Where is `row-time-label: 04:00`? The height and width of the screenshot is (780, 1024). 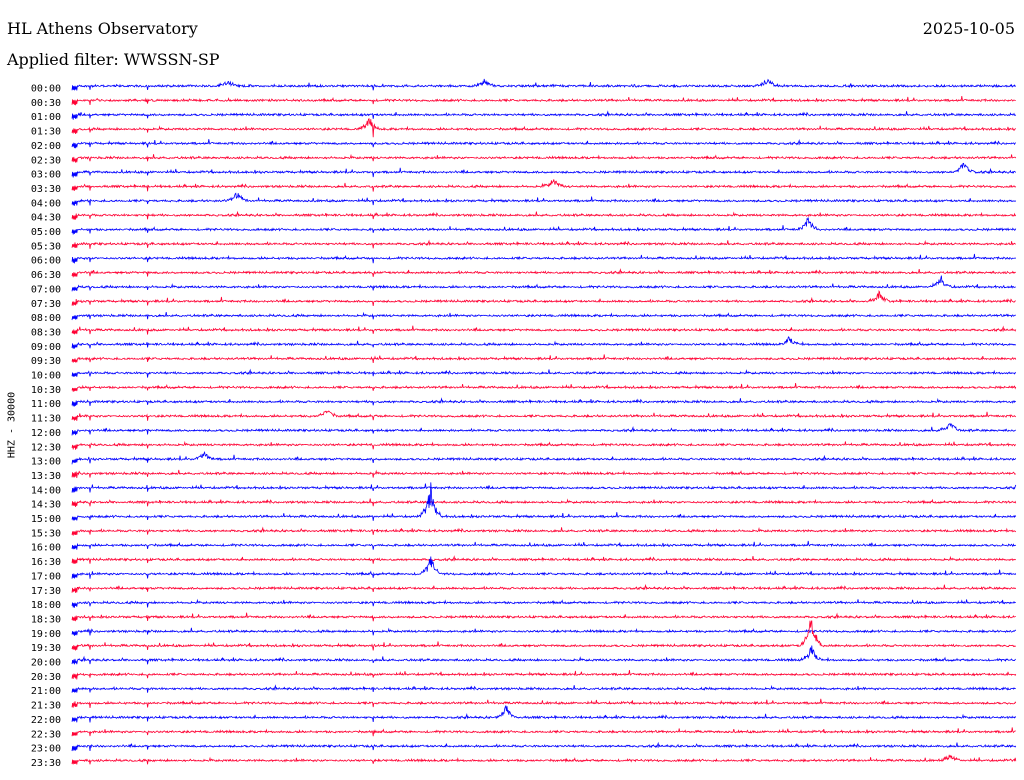
row-time-label: 04:00 is located at coordinates (46, 203).